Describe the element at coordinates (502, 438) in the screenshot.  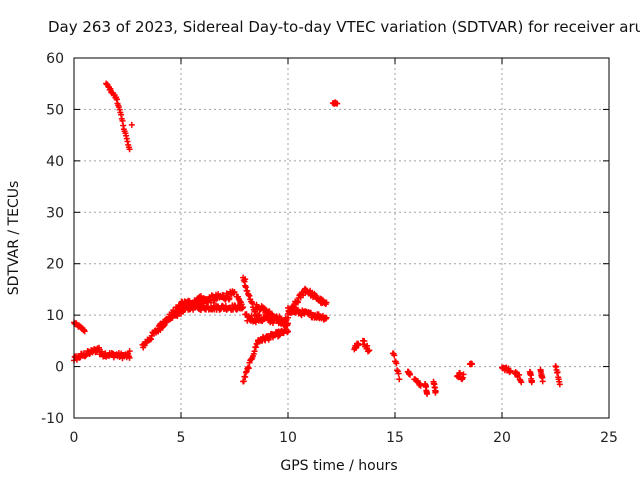
I see `x-tick-label: 20` at that location.